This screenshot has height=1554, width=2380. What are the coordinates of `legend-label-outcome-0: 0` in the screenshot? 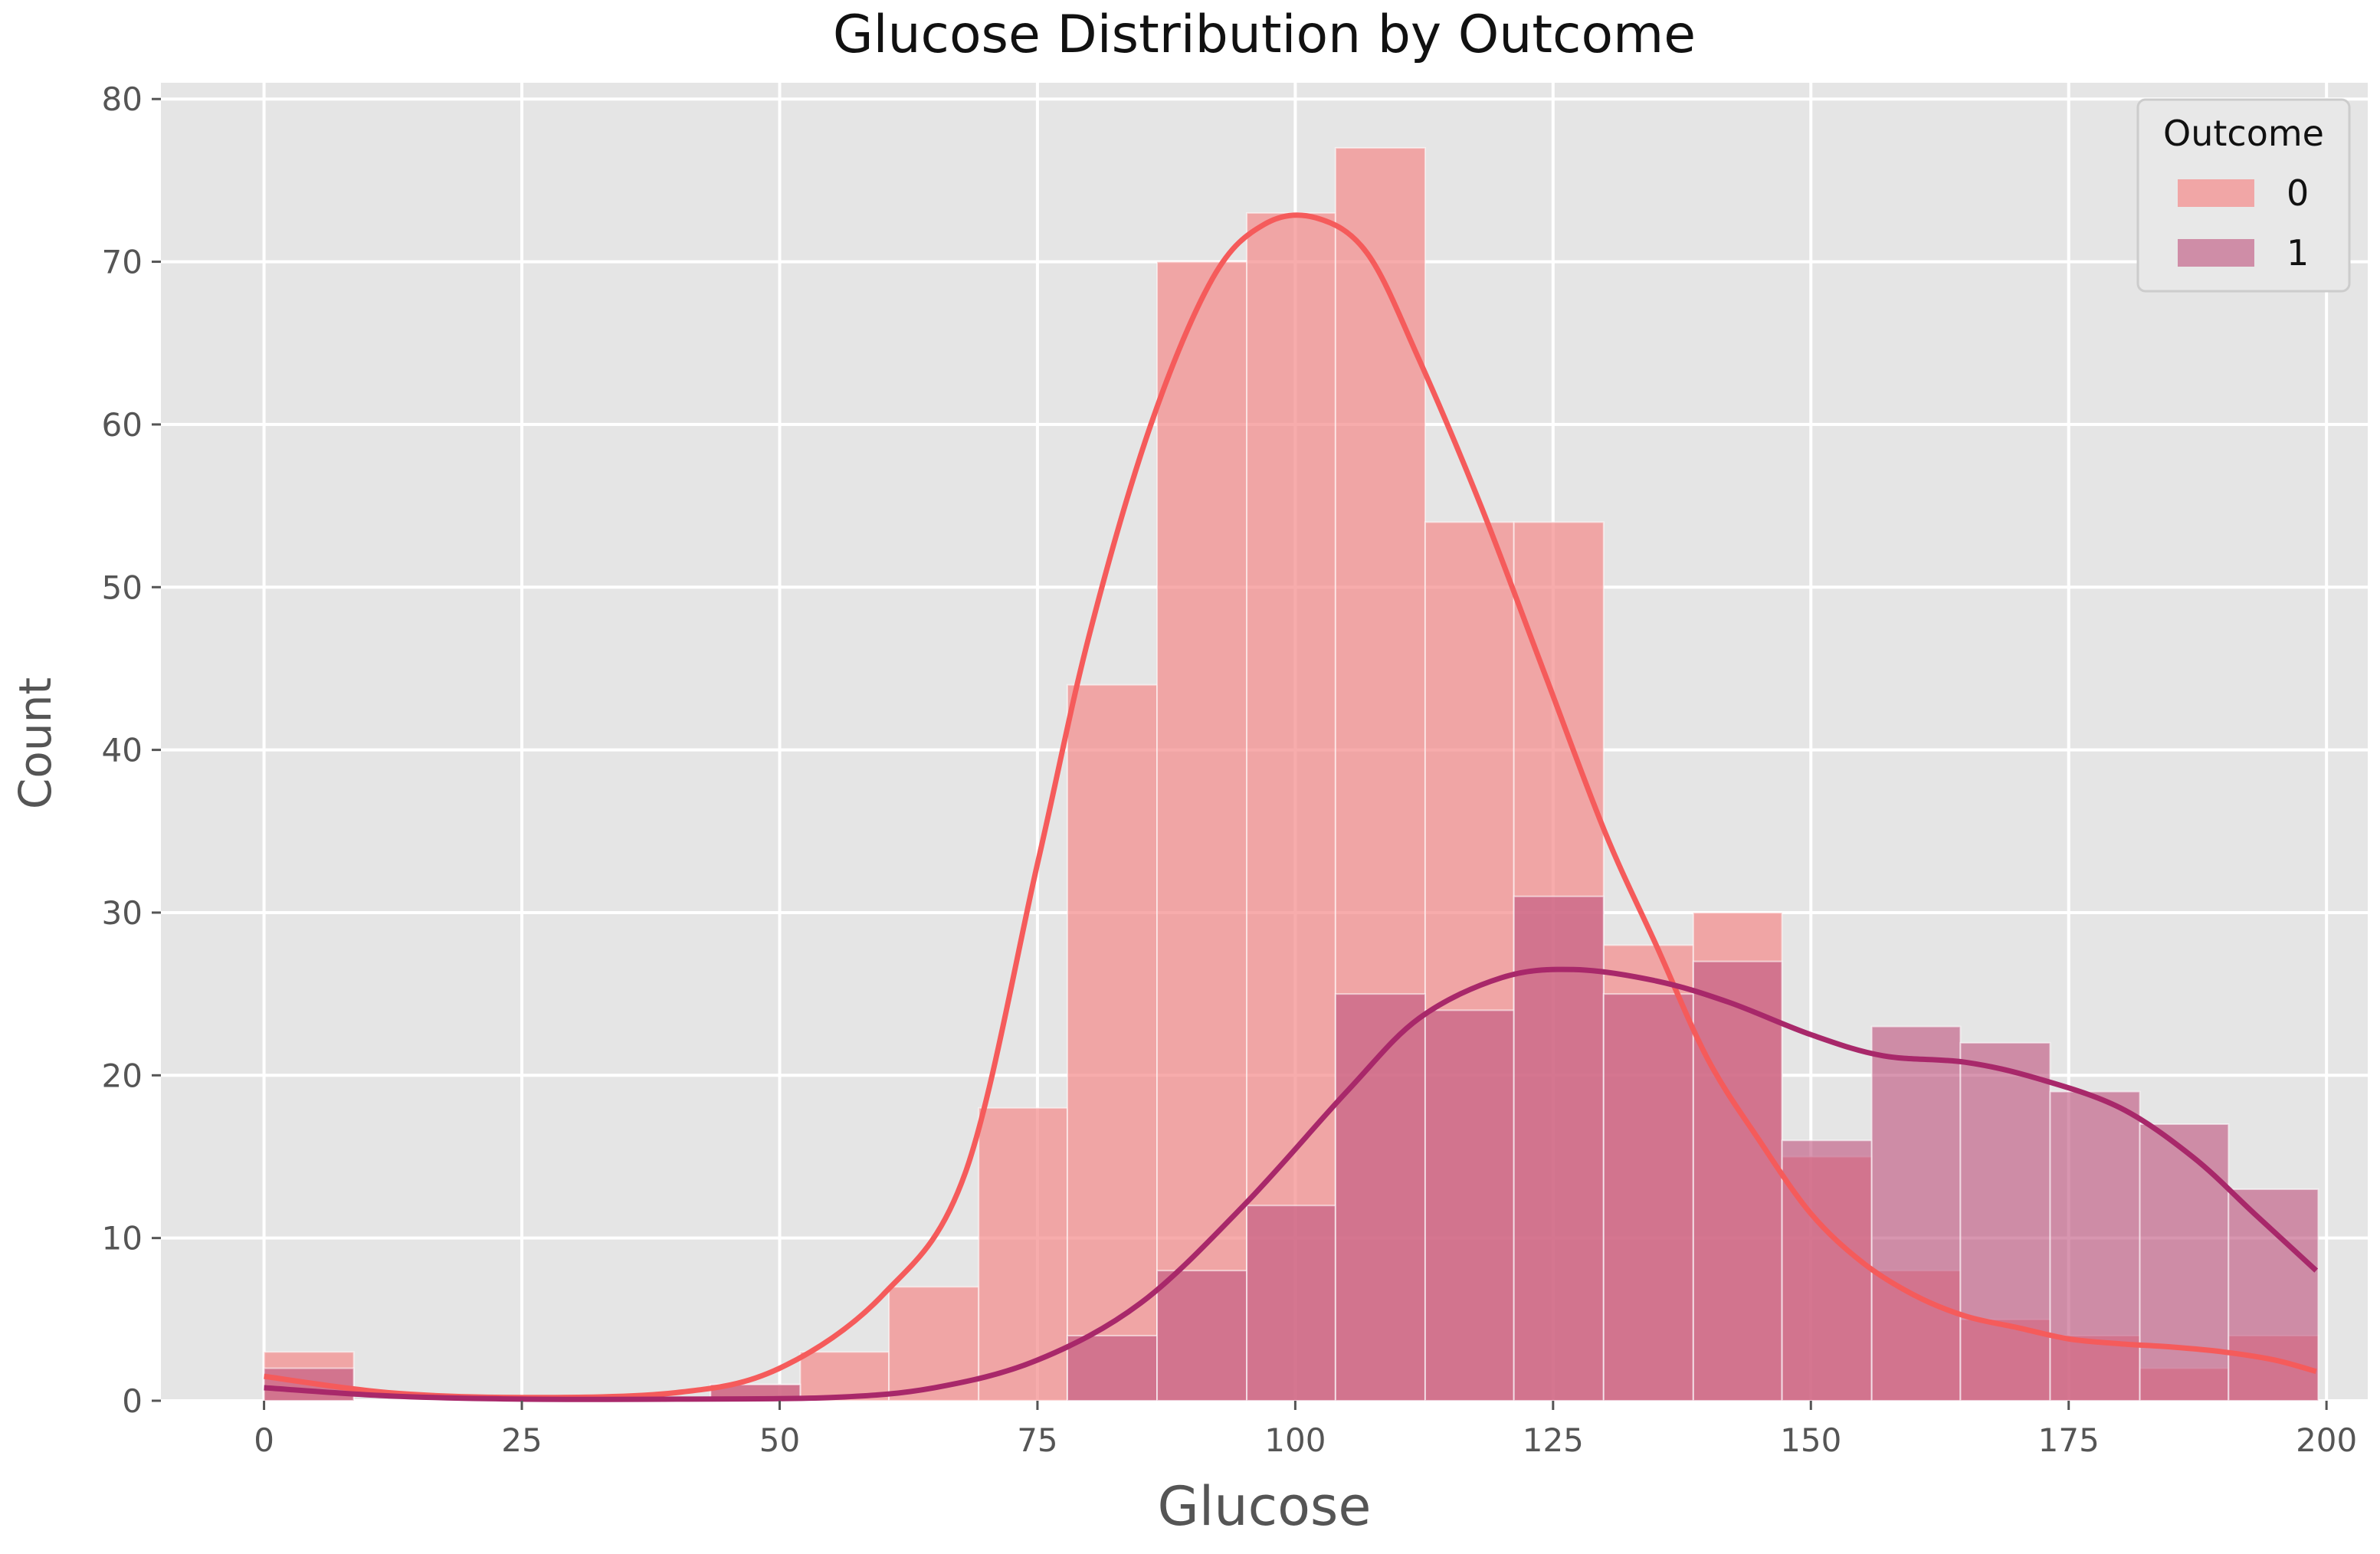 It's located at (2298, 193).